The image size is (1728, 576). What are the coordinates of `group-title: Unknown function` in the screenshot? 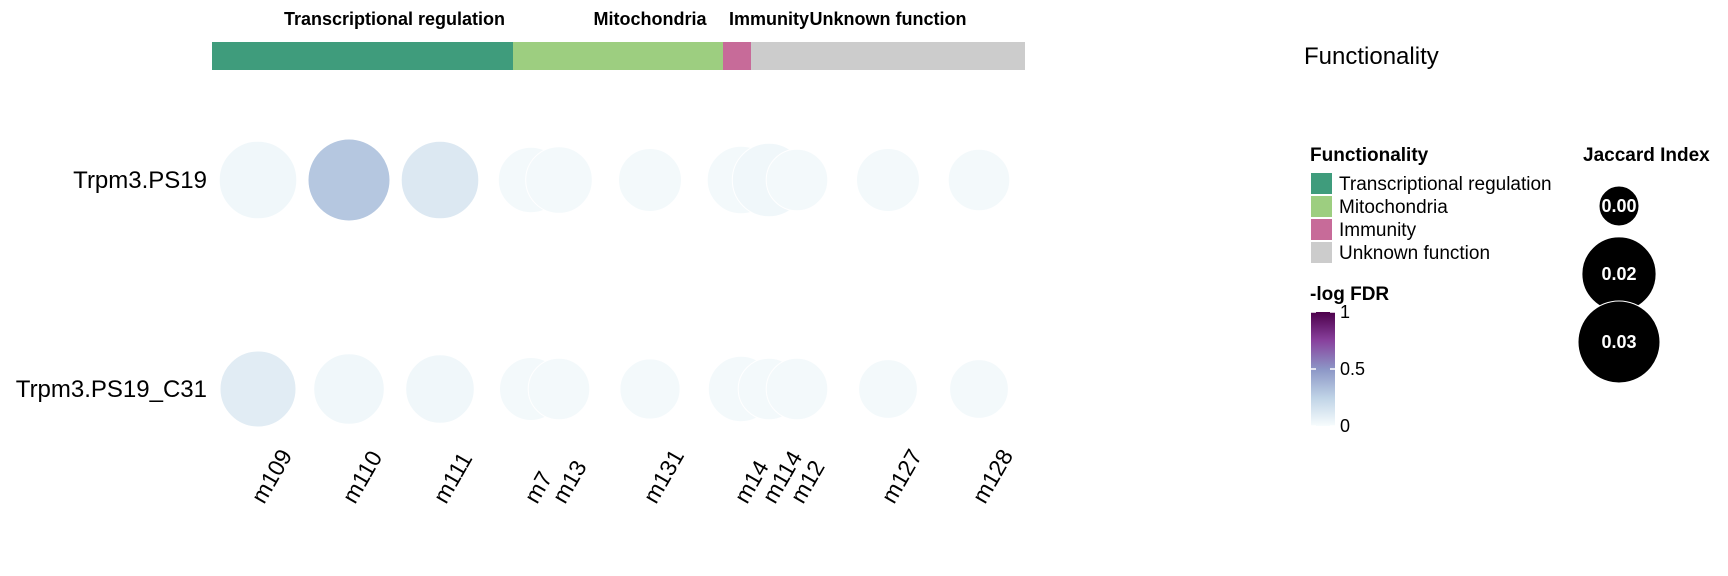 It's located at (888, 19).